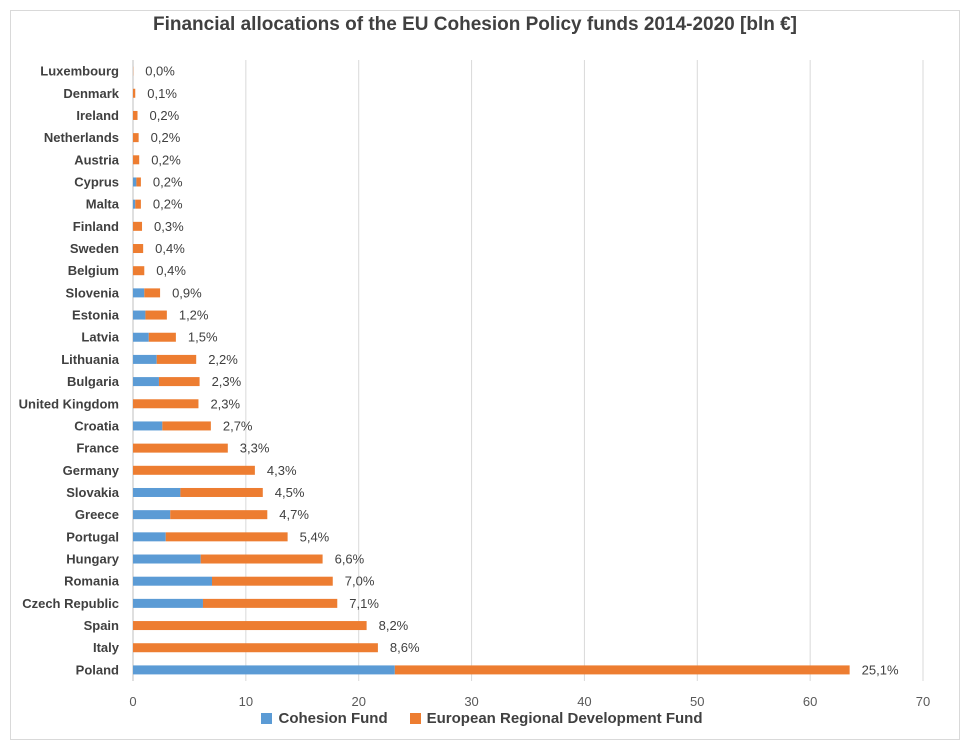  What do you see at coordinates (471, 701) in the screenshot?
I see `x-tick-label: 30` at bounding box center [471, 701].